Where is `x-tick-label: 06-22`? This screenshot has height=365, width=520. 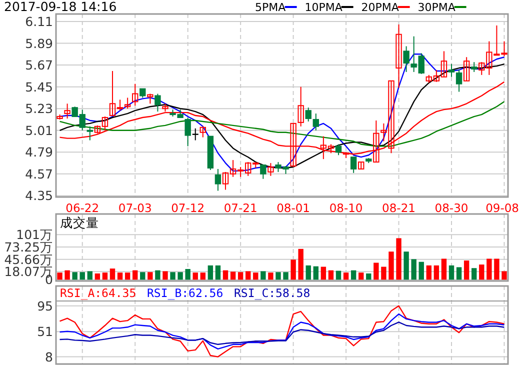 x-tick-label: 06-22 is located at coordinates (83, 208).